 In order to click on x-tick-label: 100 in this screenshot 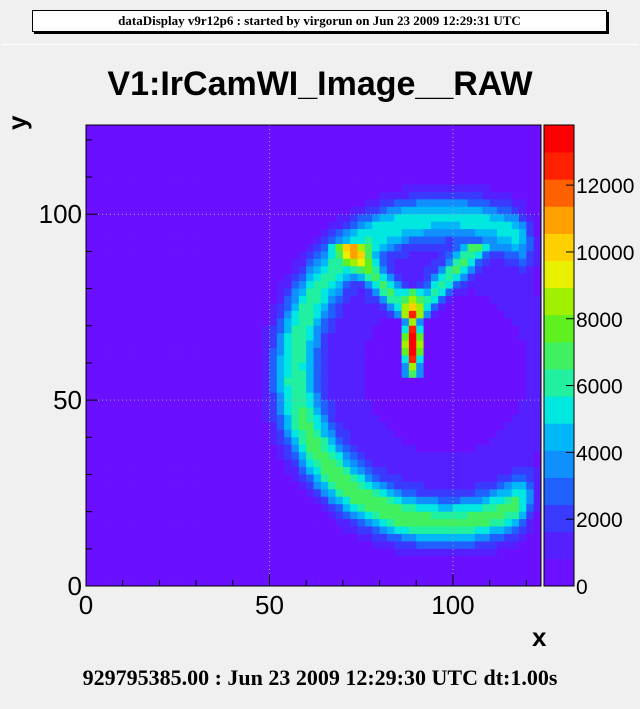, I will do `click(452, 605)`.